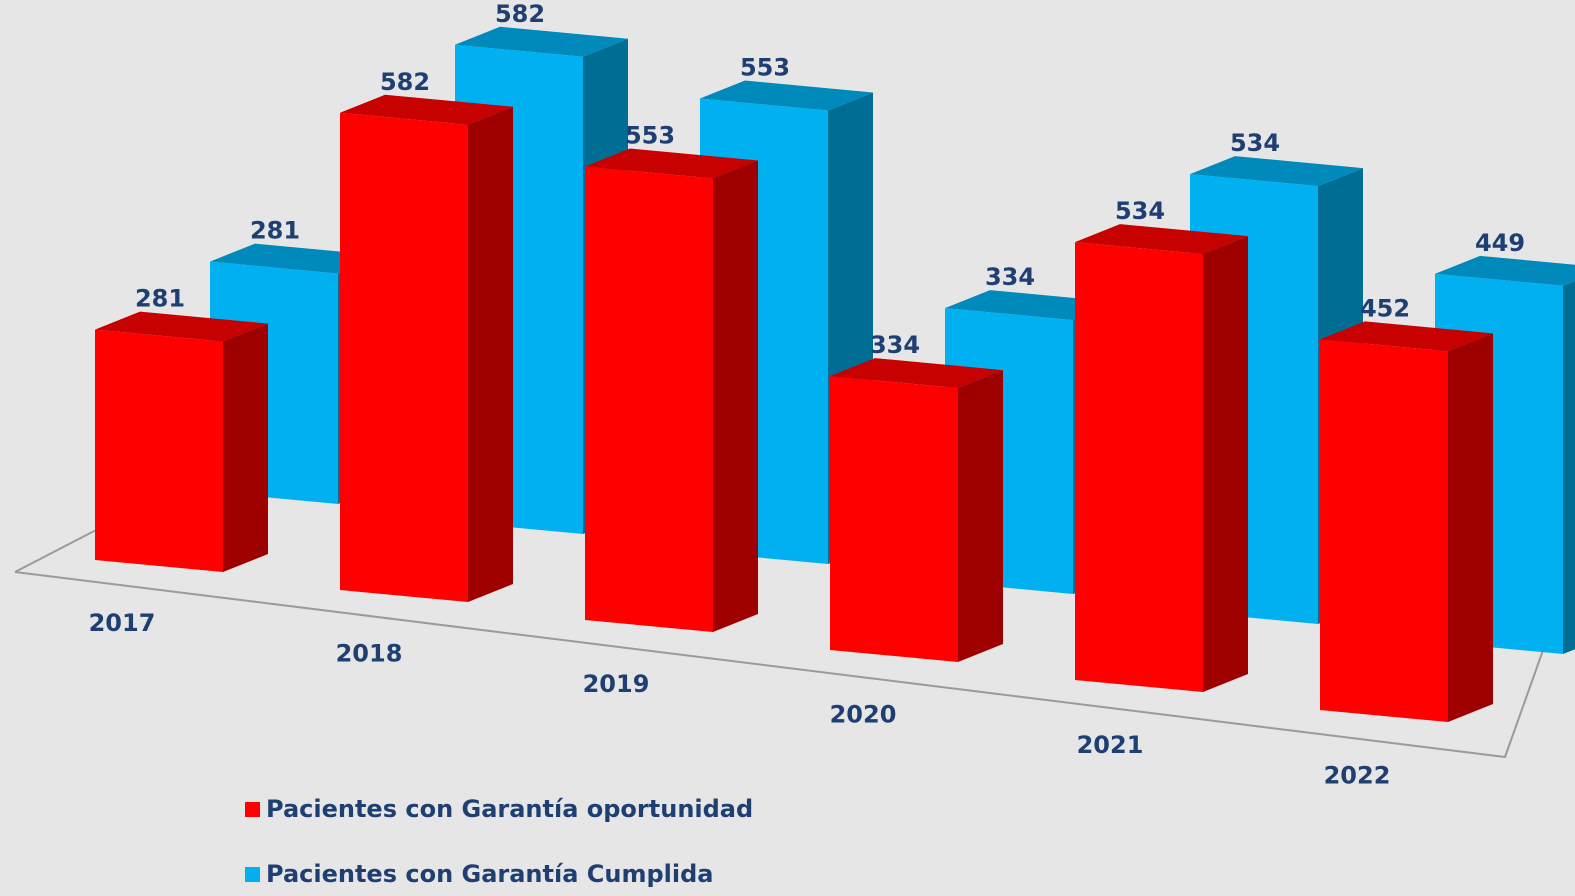 The width and height of the screenshot is (1575, 896). I want to click on value-label: 452, so click(1385, 308).